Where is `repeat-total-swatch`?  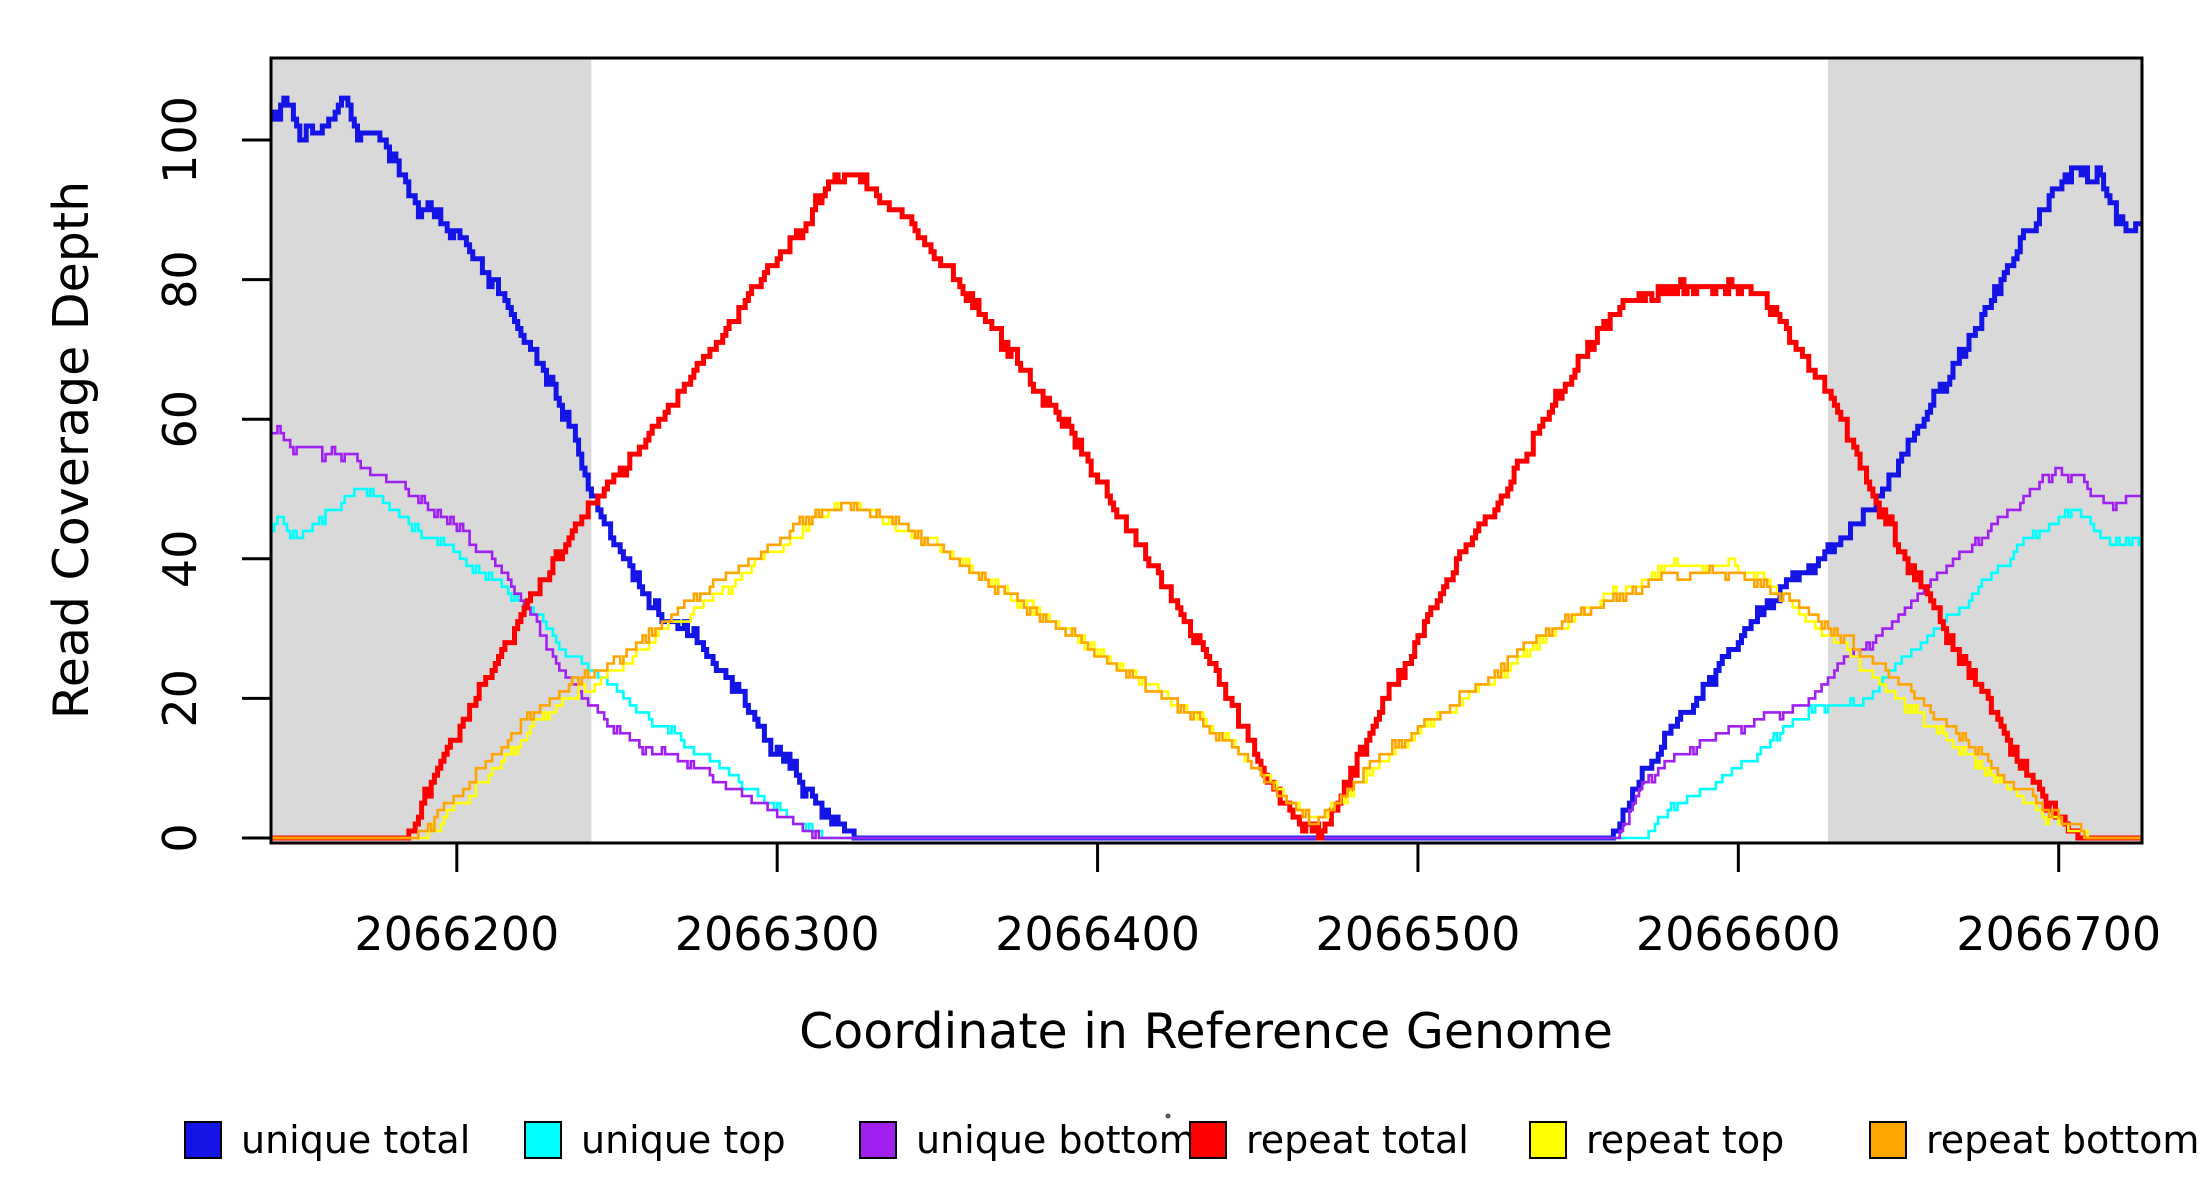 repeat-total-swatch is located at coordinates (1208, 1140).